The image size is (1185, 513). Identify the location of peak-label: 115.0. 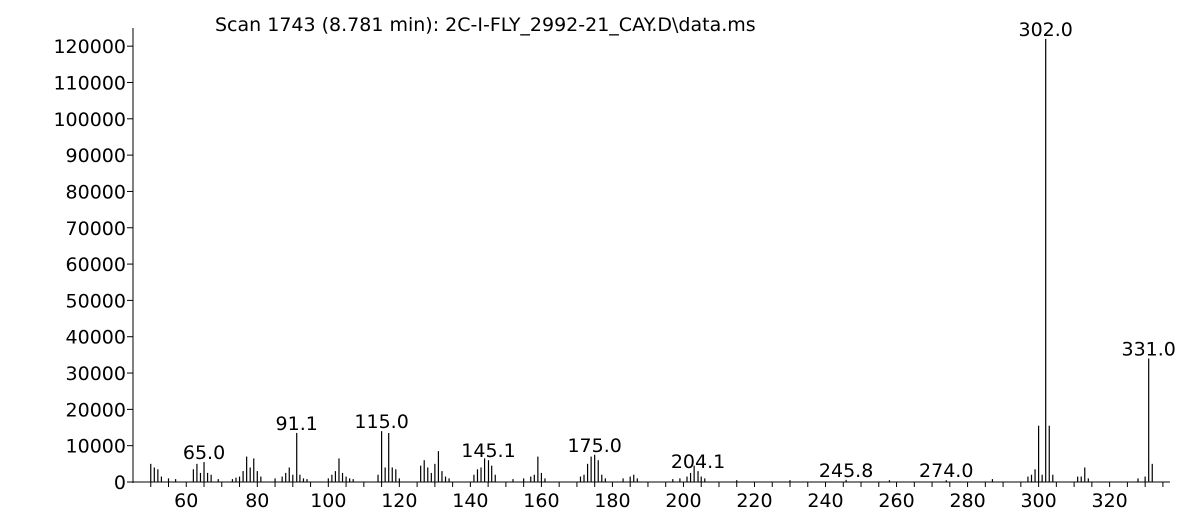
(381, 422).